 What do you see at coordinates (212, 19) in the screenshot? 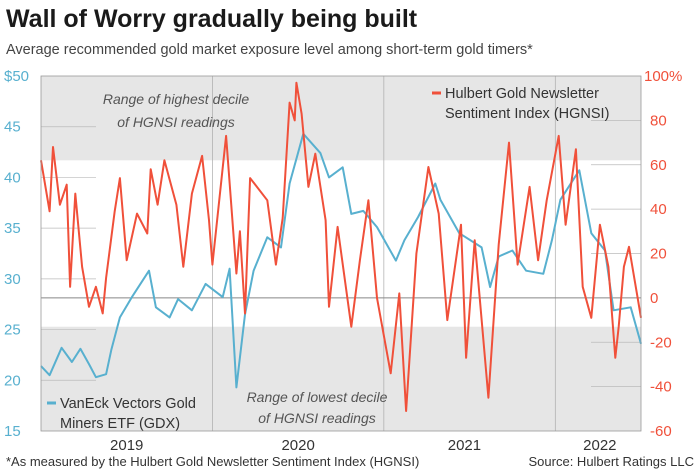
I see `chart-title: Wall of Worry gradually being built` at bounding box center [212, 19].